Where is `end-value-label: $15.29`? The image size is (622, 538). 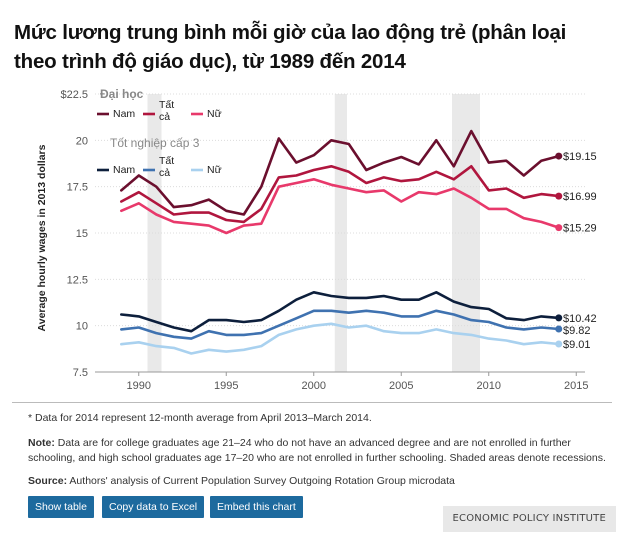
end-value-label: $15.29 is located at coordinates (580, 229).